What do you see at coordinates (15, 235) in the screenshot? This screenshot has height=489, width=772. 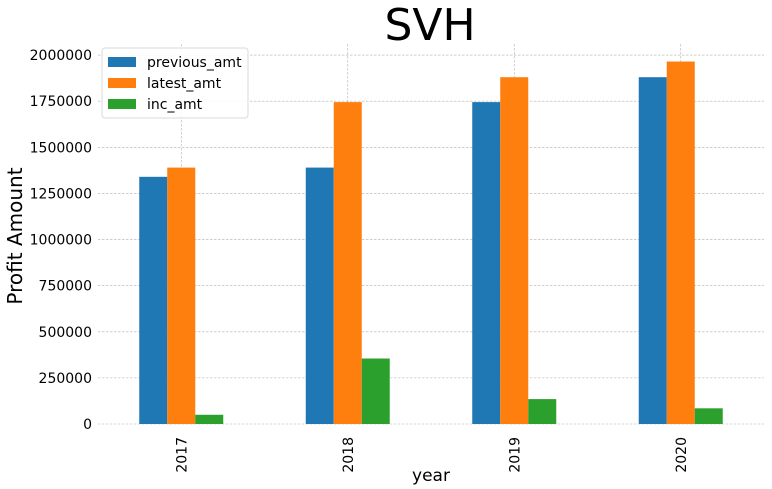 I see `y-axis-label: Profit Amount` at bounding box center [15, 235].